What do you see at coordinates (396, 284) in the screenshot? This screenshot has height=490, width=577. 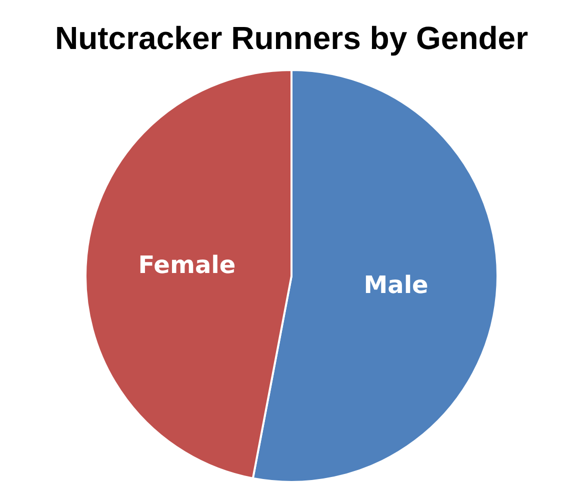 I see `slice-label: Male` at bounding box center [396, 284].